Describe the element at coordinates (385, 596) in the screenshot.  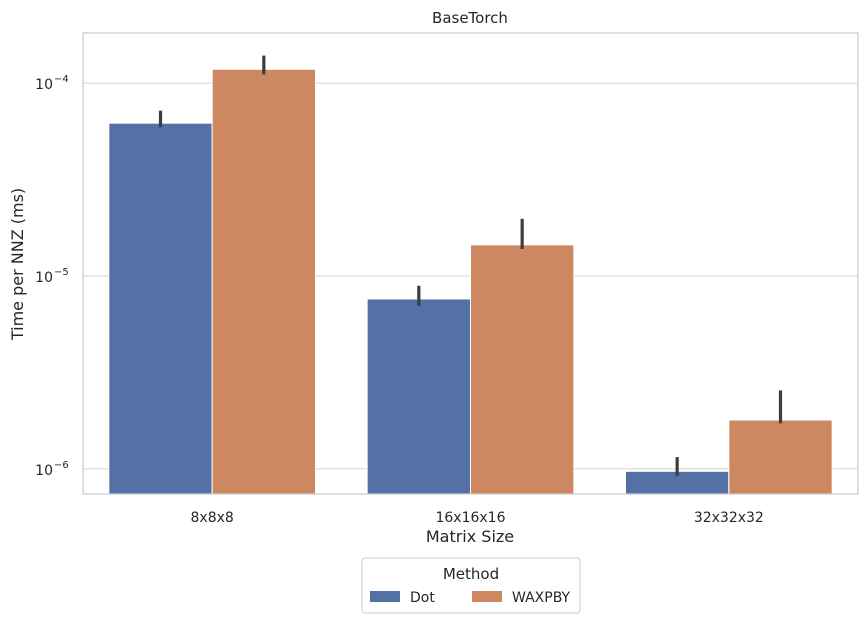
I see `legend-swatch-dot` at that location.